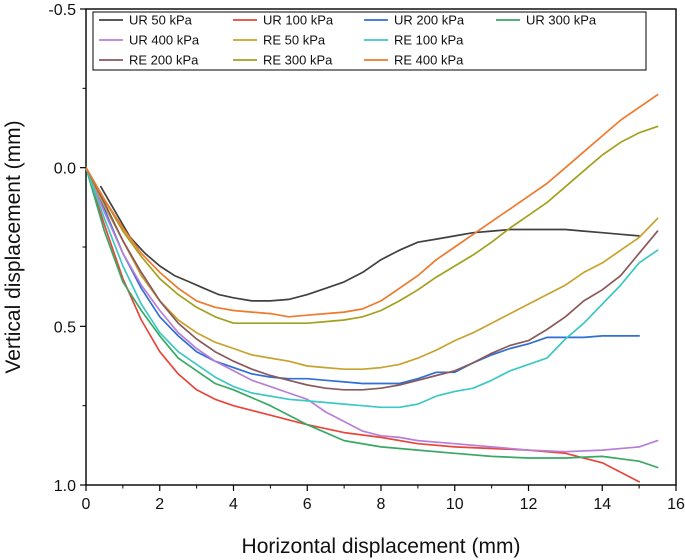 The image size is (685, 560). What do you see at coordinates (294, 40) in the screenshot?
I see `legend-label: RE 50 kPa` at bounding box center [294, 40].